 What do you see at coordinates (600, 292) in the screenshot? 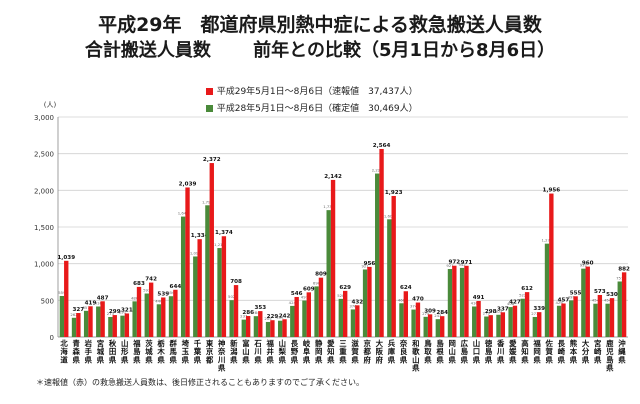
I see `data-label-current: 573` at bounding box center [600, 292].